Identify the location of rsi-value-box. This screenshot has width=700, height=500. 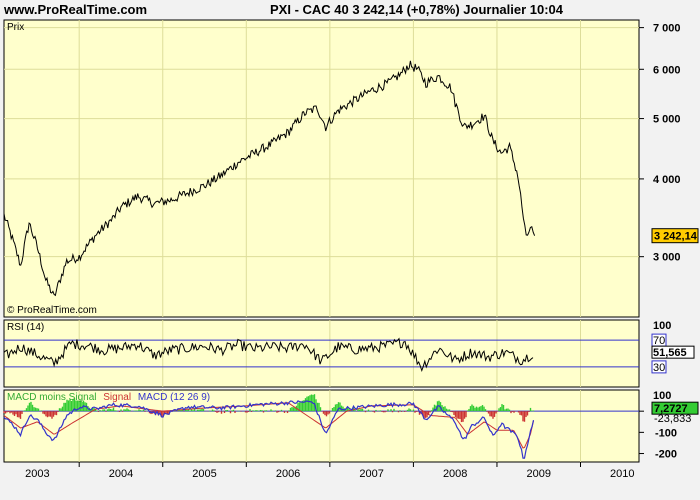
(673, 352).